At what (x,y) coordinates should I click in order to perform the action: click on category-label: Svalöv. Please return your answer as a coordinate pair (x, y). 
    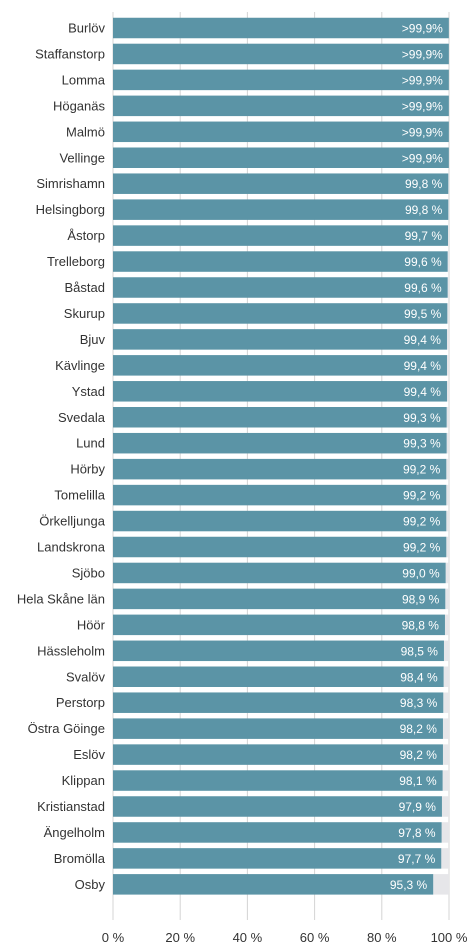
    Looking at the image, I should click on (86, 676).